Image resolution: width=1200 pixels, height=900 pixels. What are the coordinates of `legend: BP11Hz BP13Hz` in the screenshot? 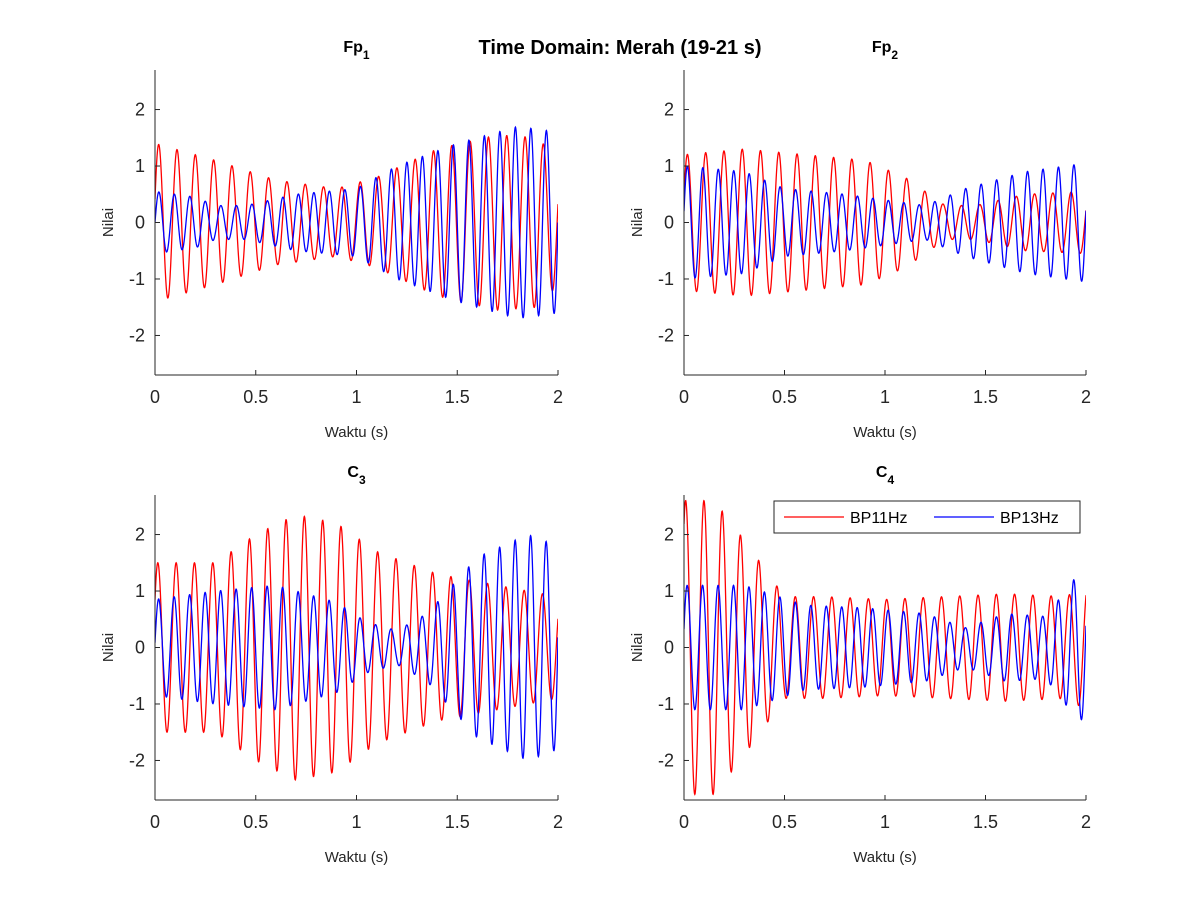 It's located at (927, 517).